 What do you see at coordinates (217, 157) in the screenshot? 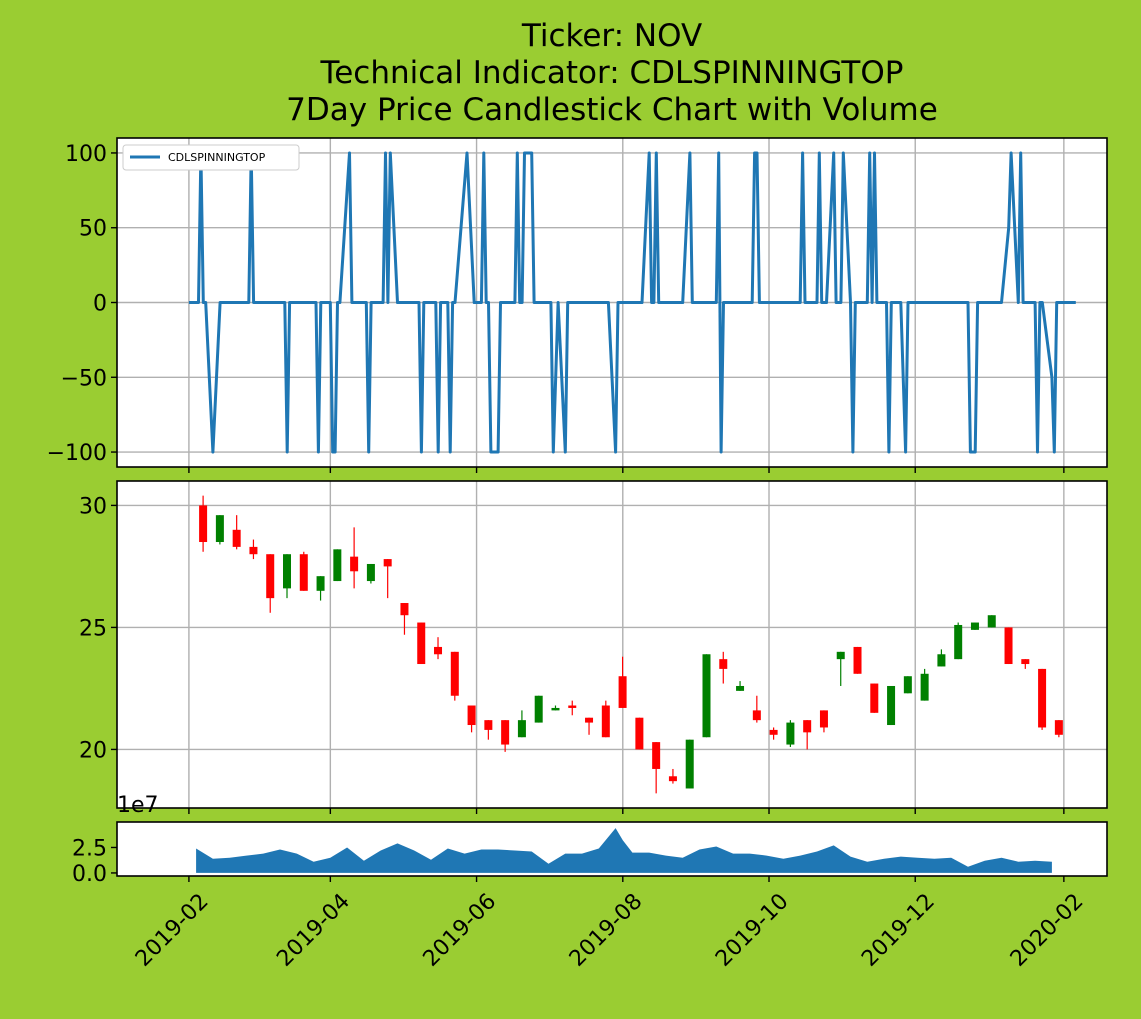
I see `legend-label: CDLSPINNINGTOP` at bounding box center [217, 157].